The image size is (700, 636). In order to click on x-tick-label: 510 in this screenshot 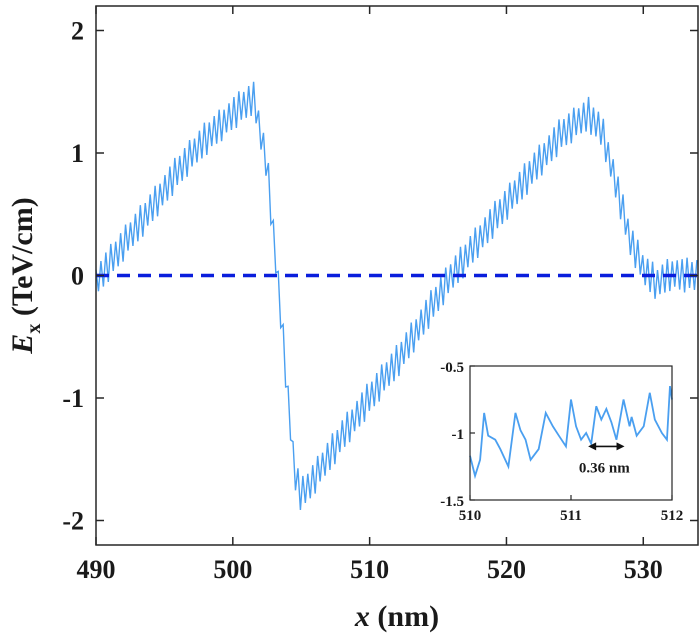, I will do `click(369, 569)`.